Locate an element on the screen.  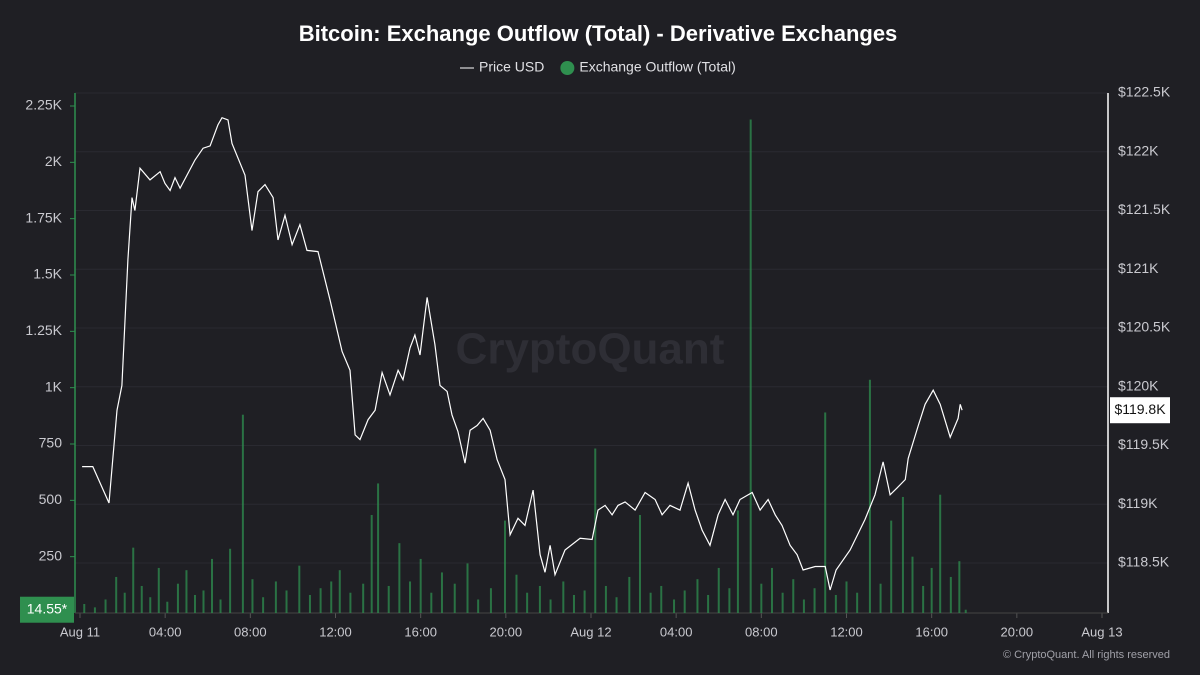
current-value-label: 14.55* is located at coordinates (47, 608).